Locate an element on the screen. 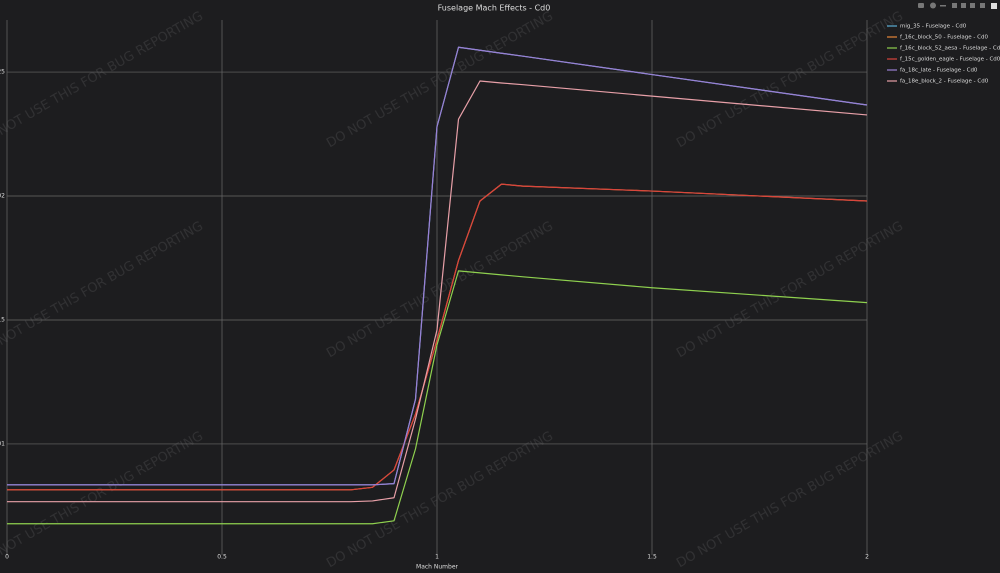 The width and height of the screenshot is (1000, 573). legend-label: mig_35 - Fuselage - Cd0 is located at coordinates (933, 27).